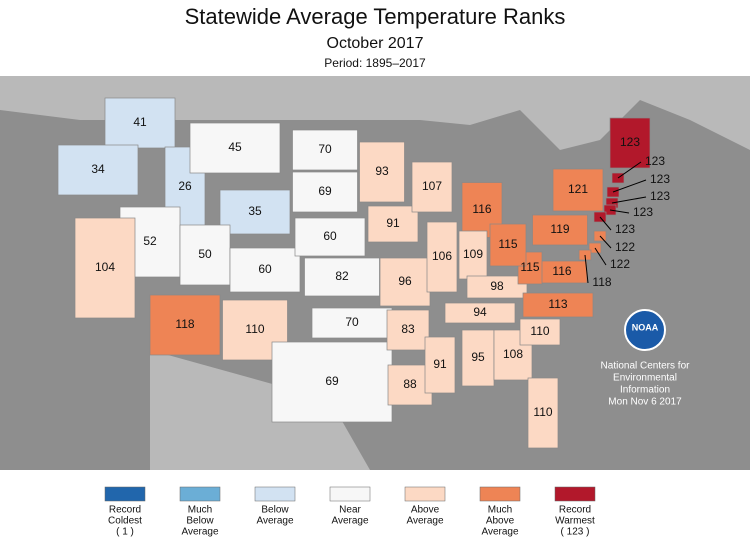 The image size is (750, 548). Describe the element at coordinates (375, 43) in the screenshot. I see `subtitle: October 2017` at that location.